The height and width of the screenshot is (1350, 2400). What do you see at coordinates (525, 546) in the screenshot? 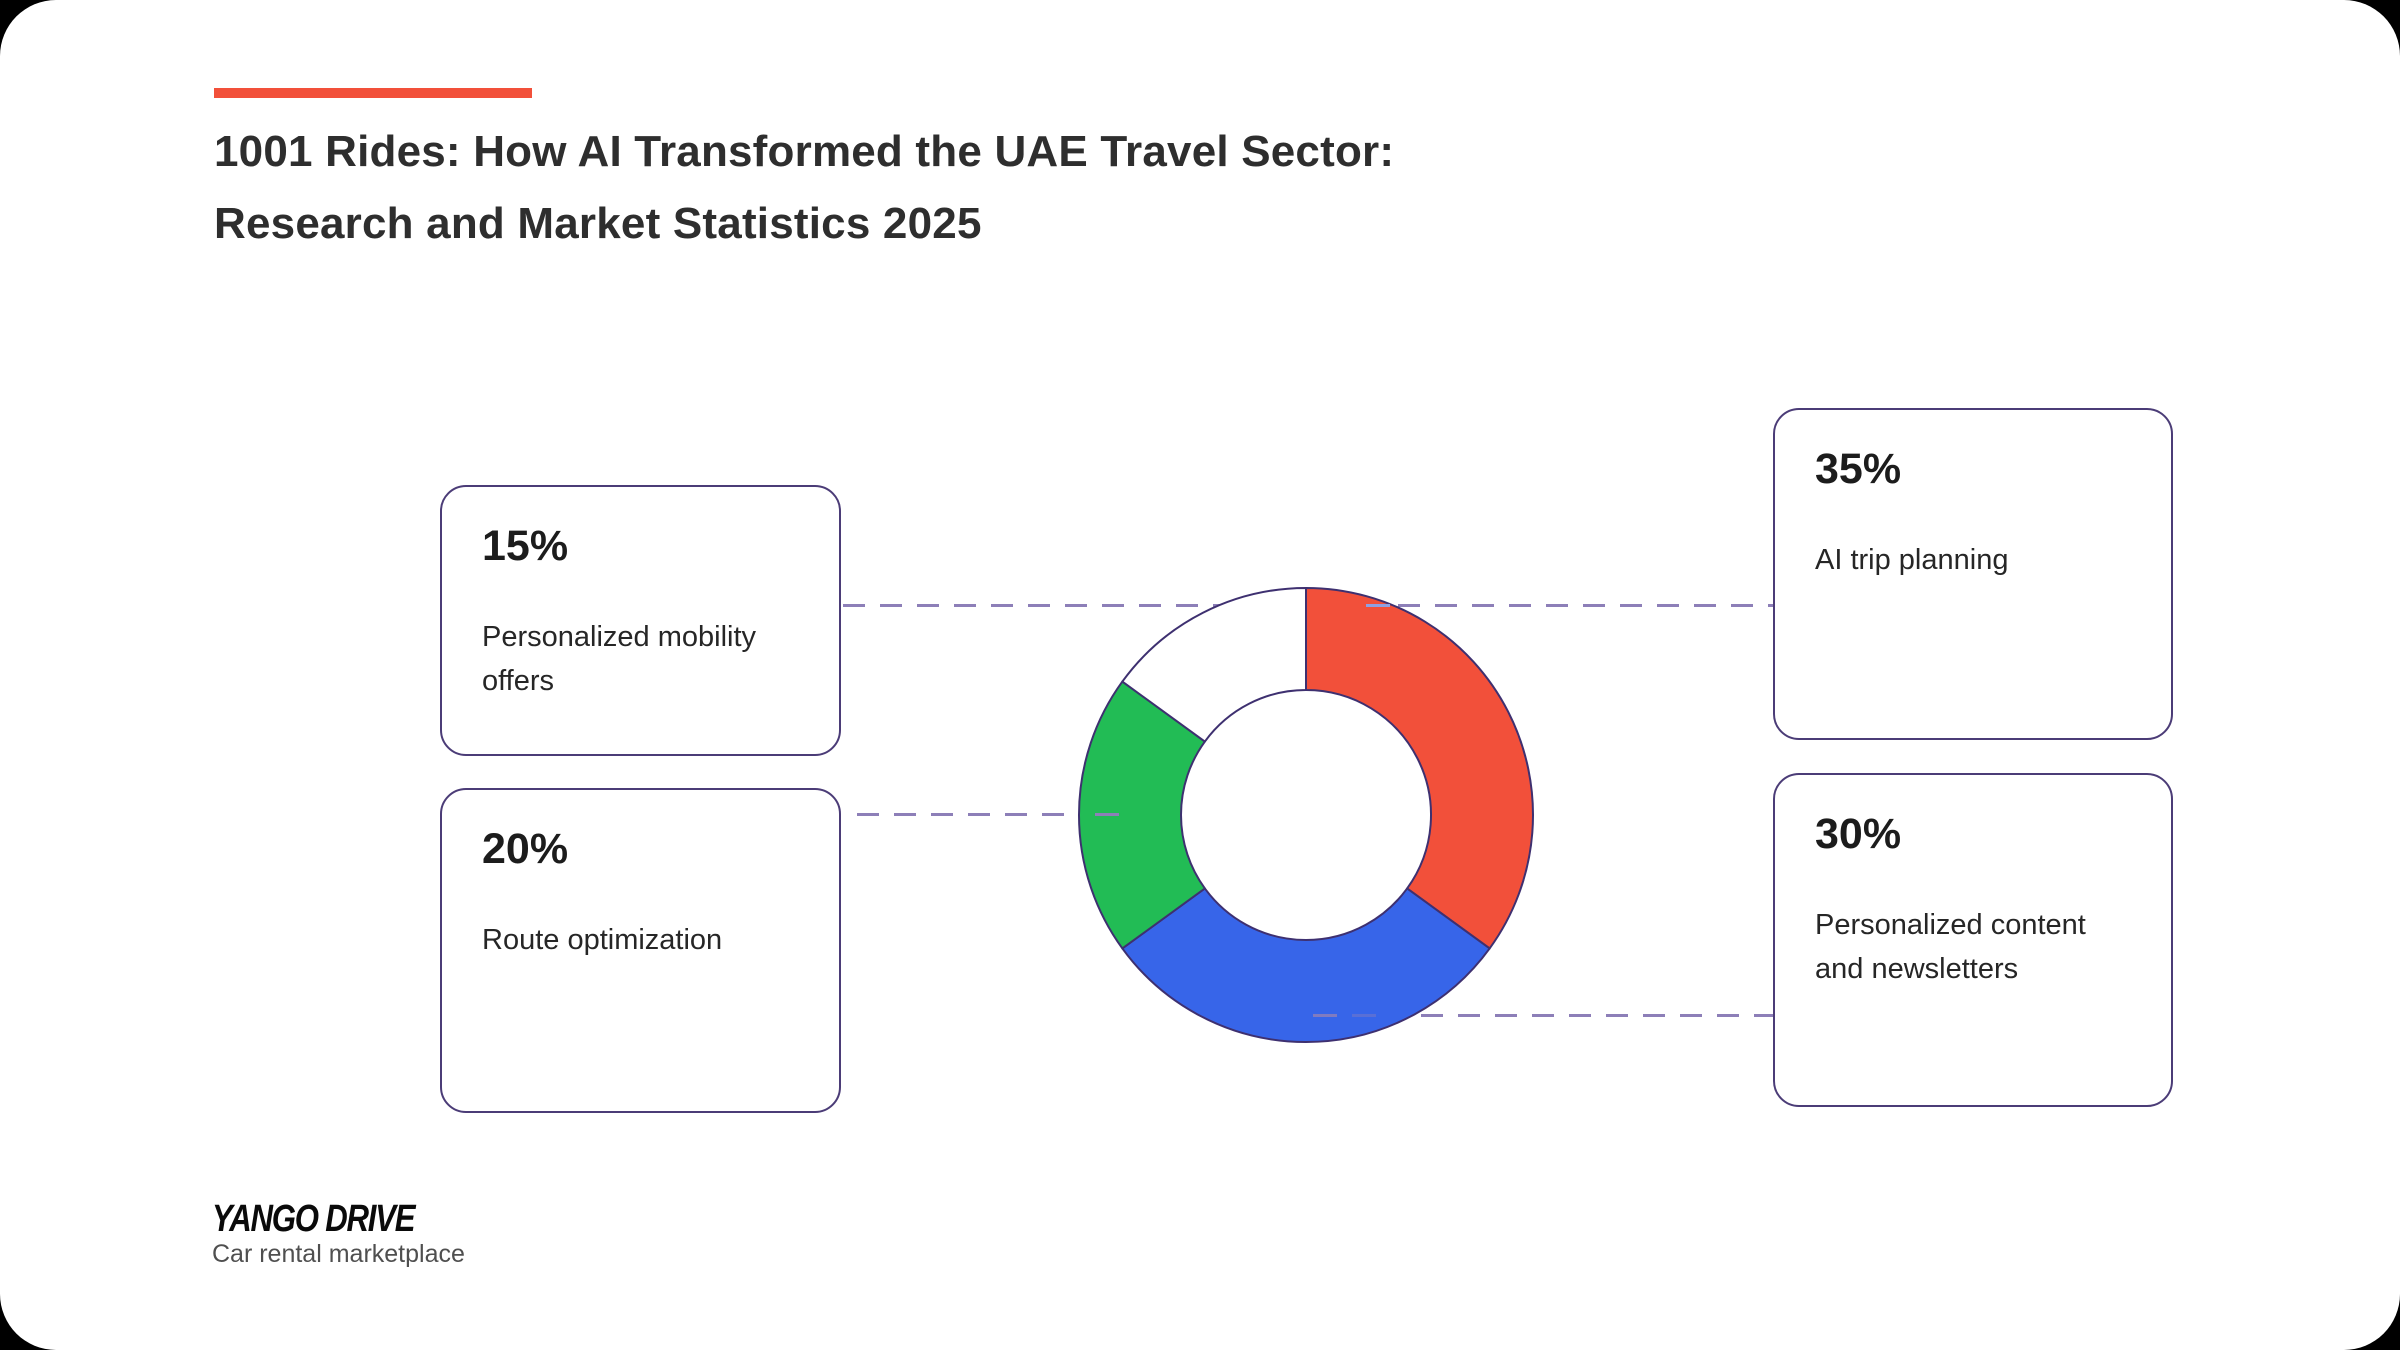
I see `card-percent-15: 15%` at bounding box center [525, 546].